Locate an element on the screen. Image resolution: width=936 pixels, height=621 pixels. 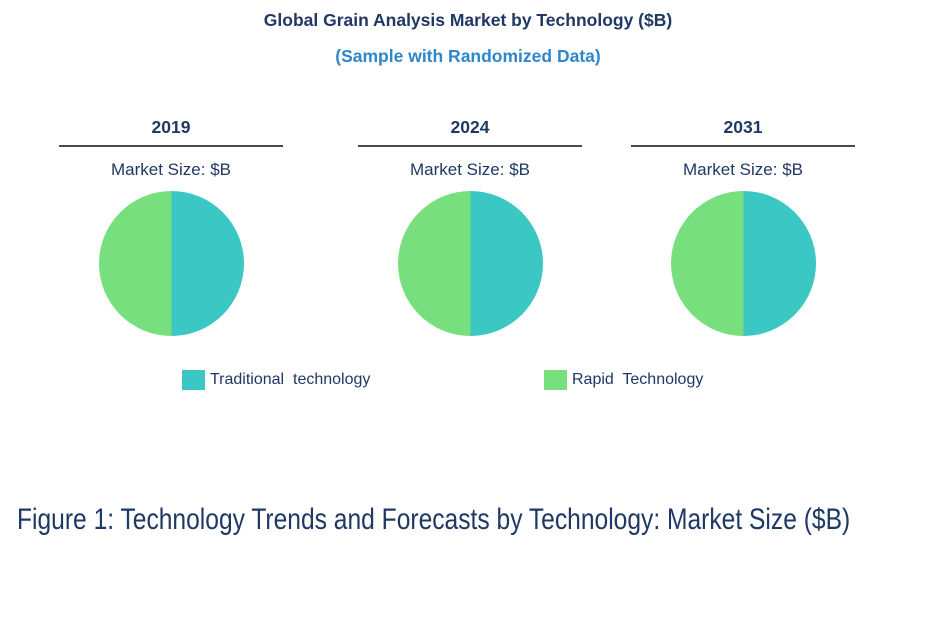
year-label-2031: 2031 is located at coordinates (743, 132).